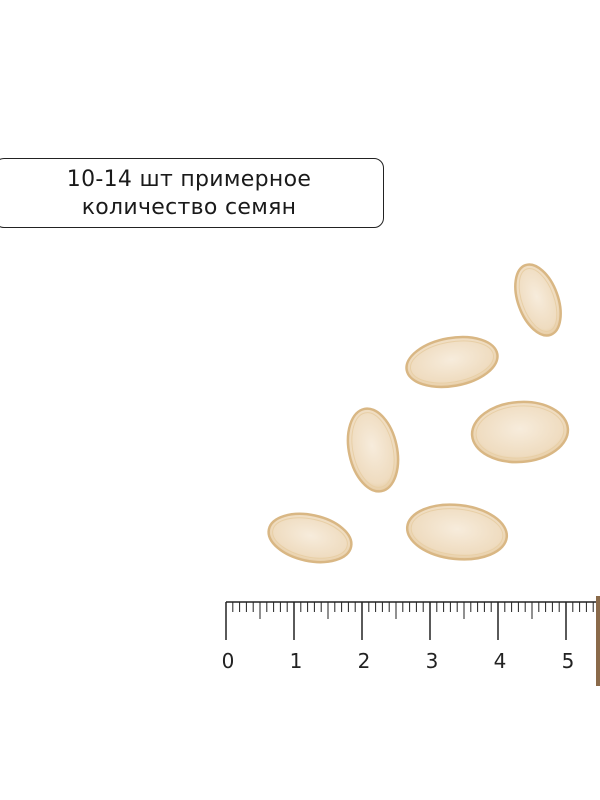 The width and height of the screenshot is (600, 800). I want to click on ruler-edge, so click(598, 641).